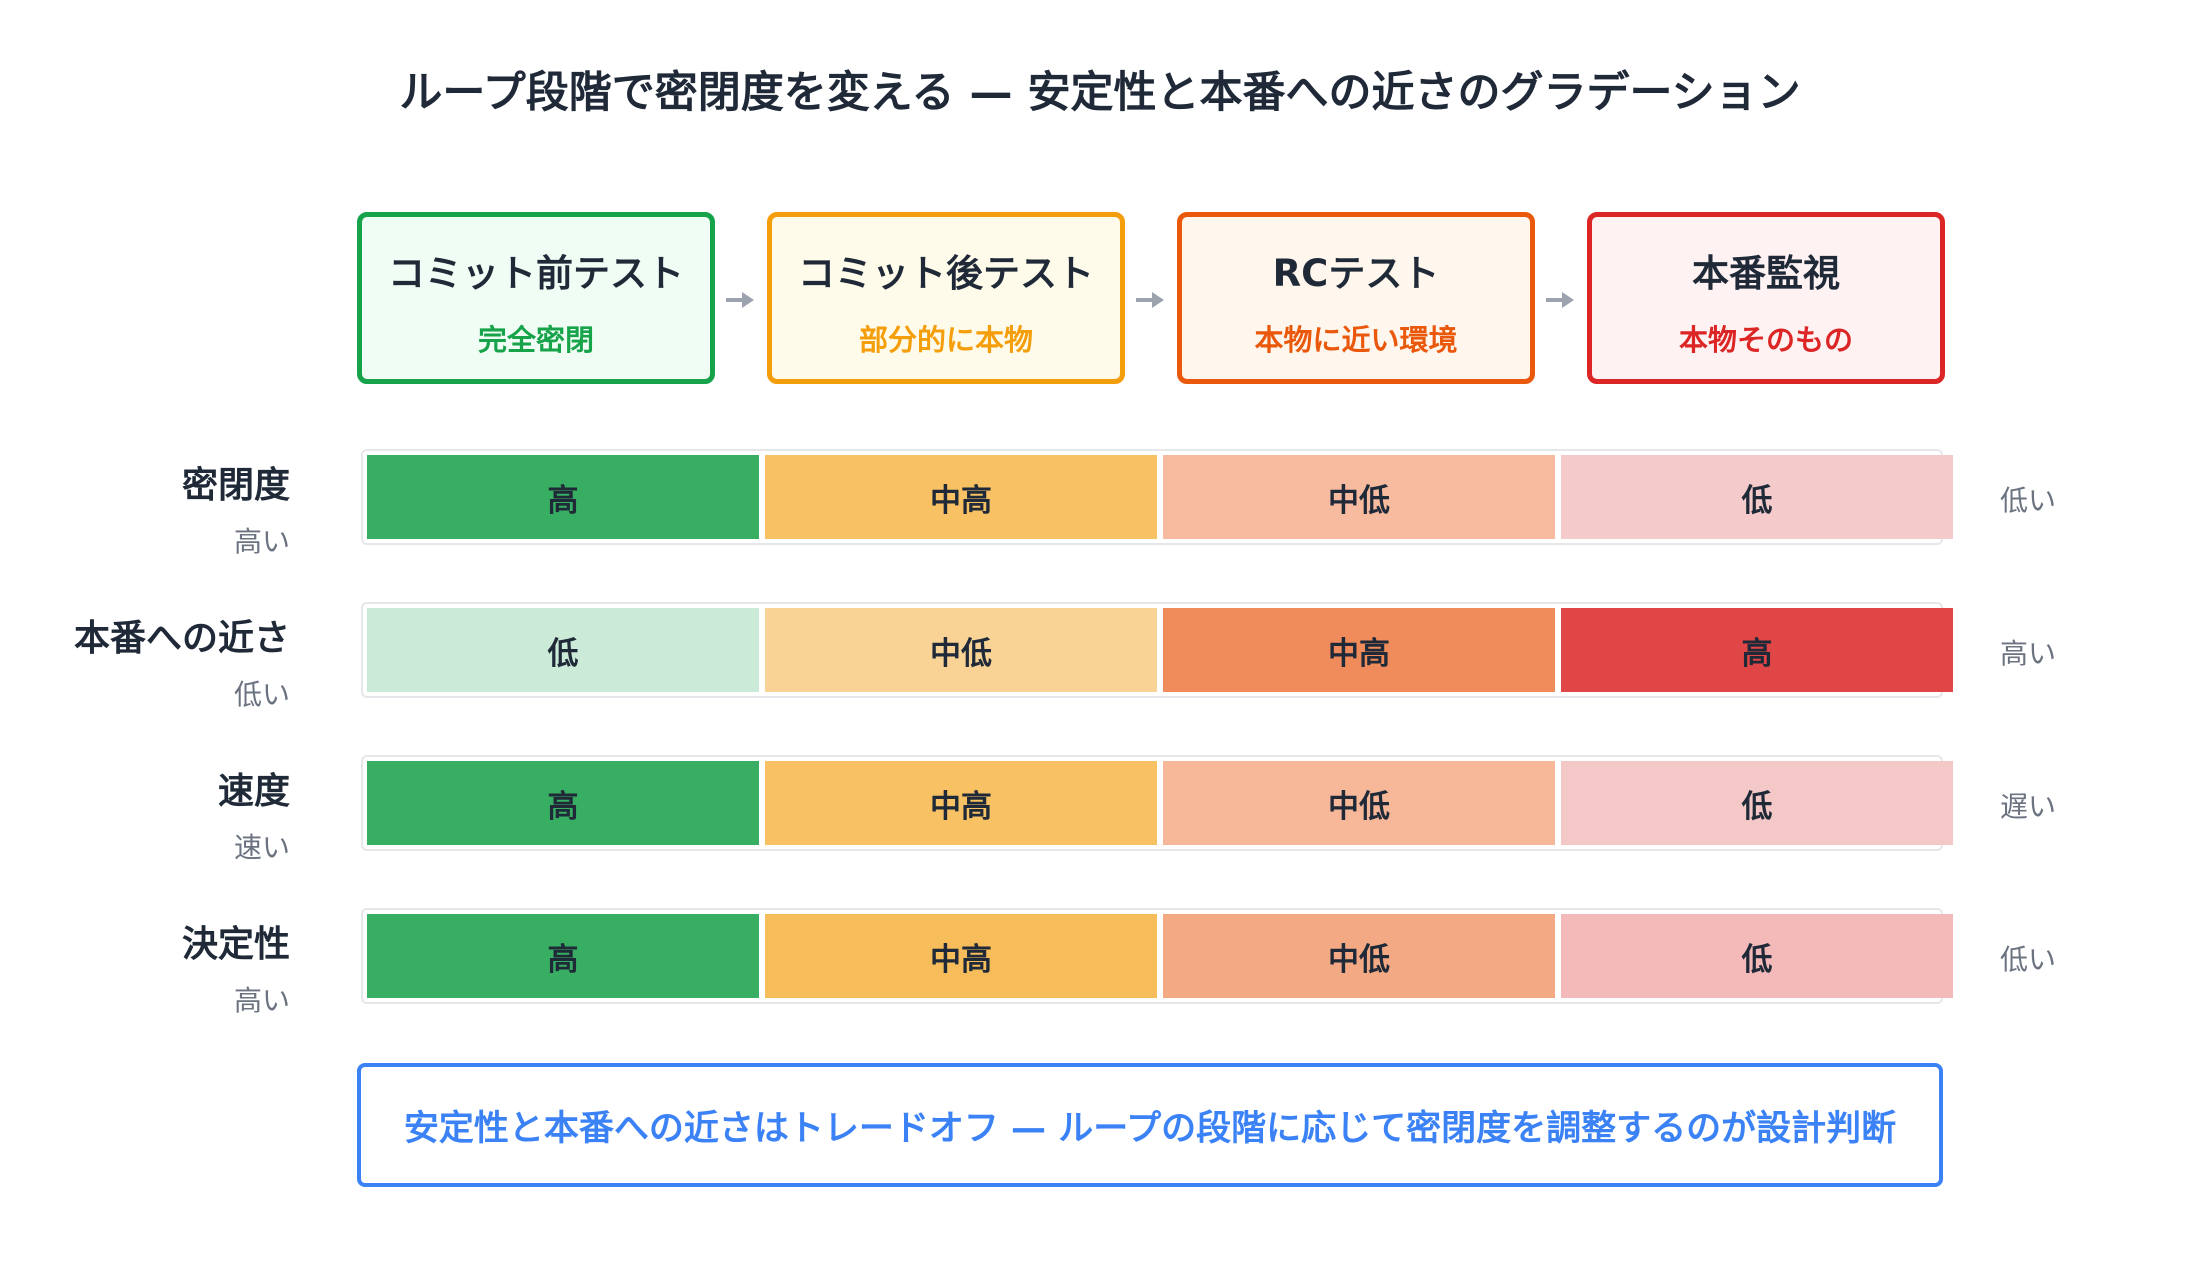 The image size is (2200, 1272). Describe the element at coordinates (145, 967) in the screenshot. I see `row-label-determinism: 決定性 高い` at that location.